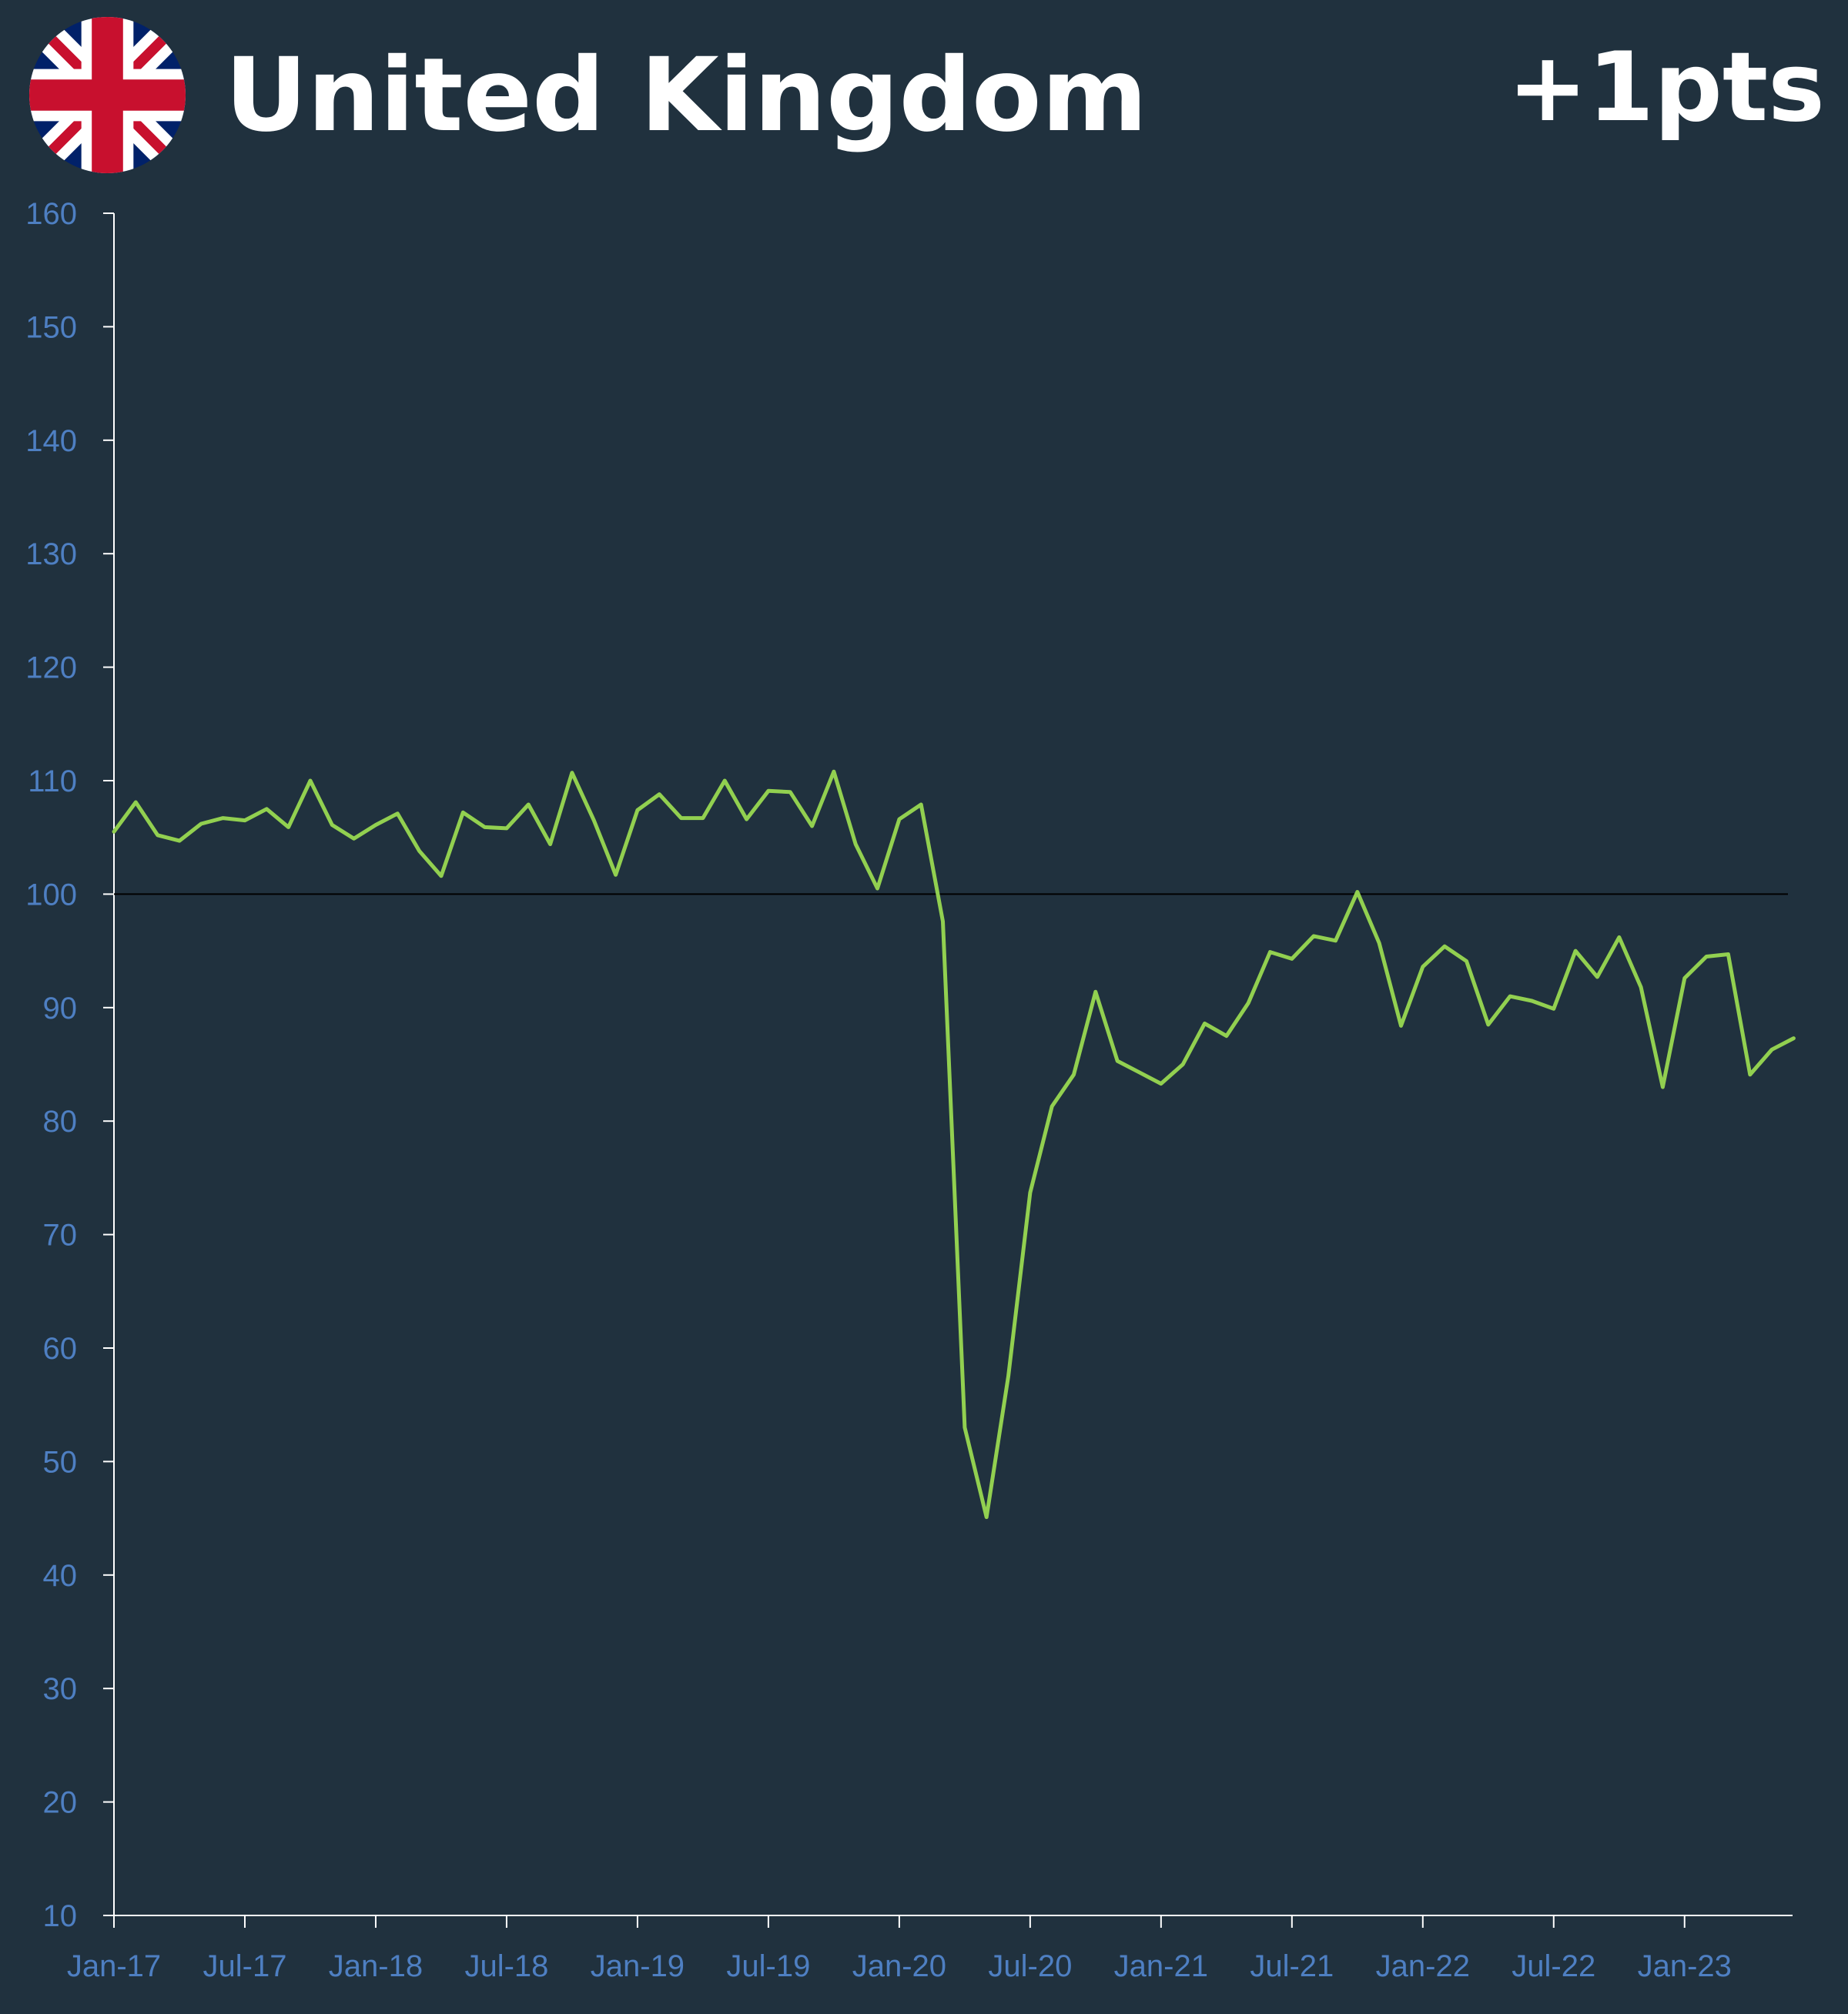 The image size is (1848, 2014). I want to click on x-tick-label: Jan-21, so click(1161, 1966).